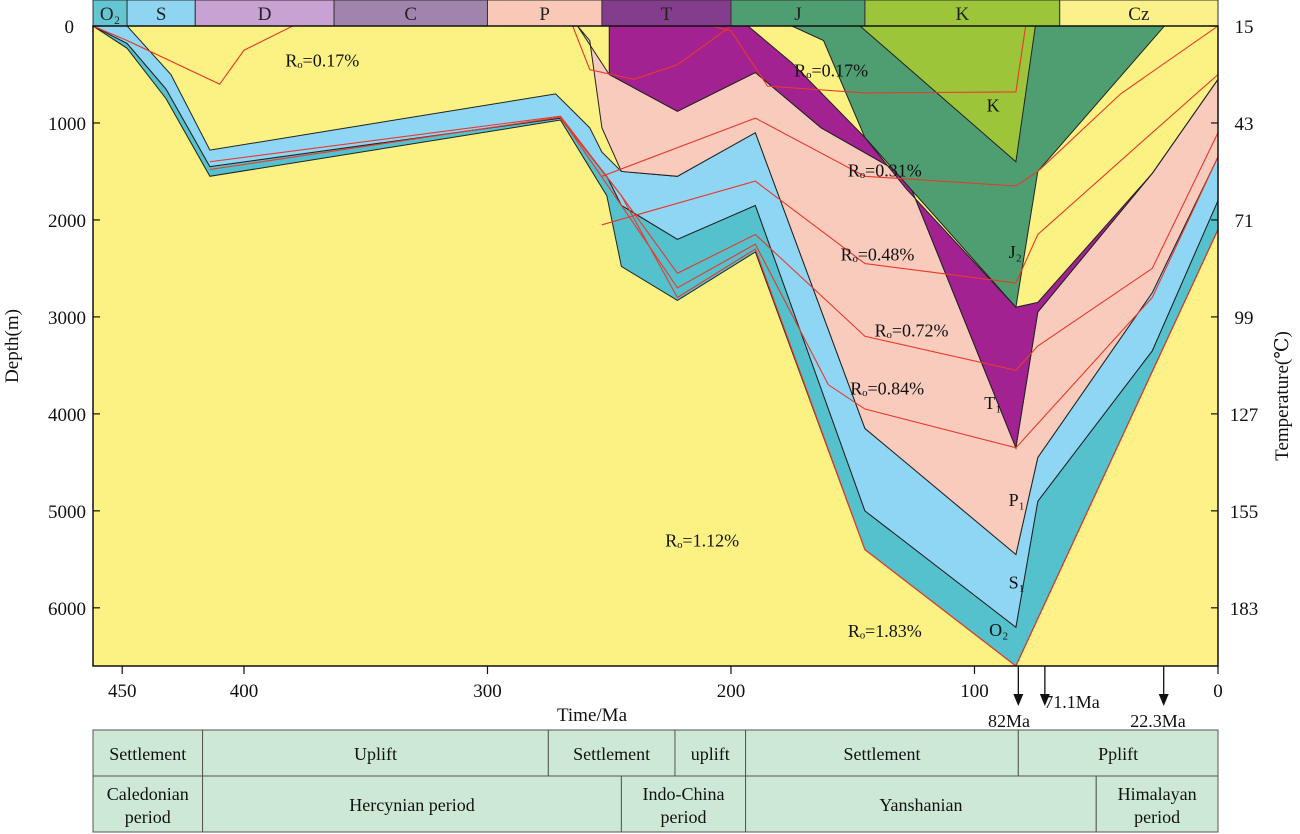 The width and height of the screenshot is (1300, 834). I want to click on ro-label-6: Rₒ=0.84%, so click(887, 388).